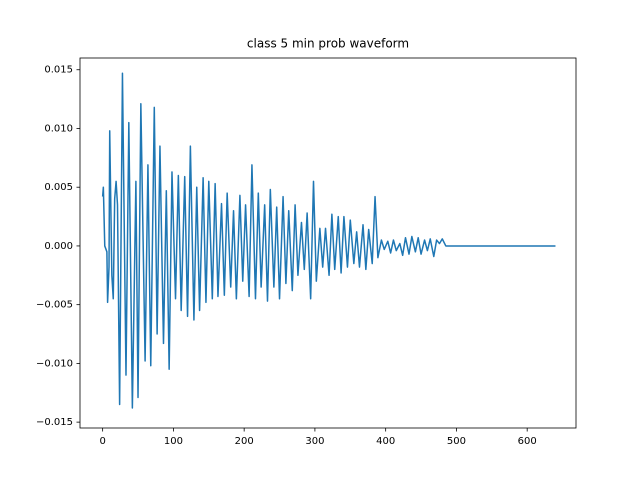  Describe the element at coordinates (54, 305) in the screenshot. I see `y-tick-label: −0.005` at that location.